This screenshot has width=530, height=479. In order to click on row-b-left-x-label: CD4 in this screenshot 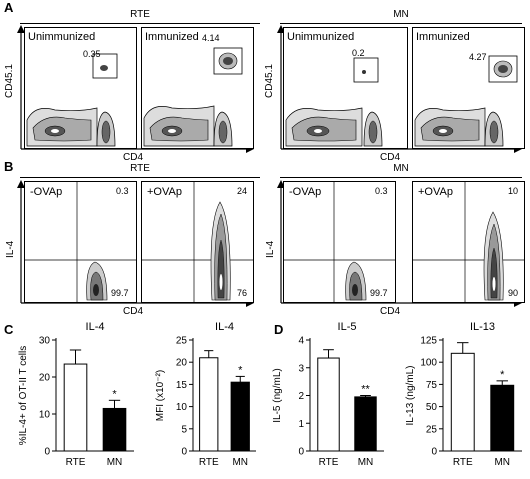, I will do `click(133, 311)`.